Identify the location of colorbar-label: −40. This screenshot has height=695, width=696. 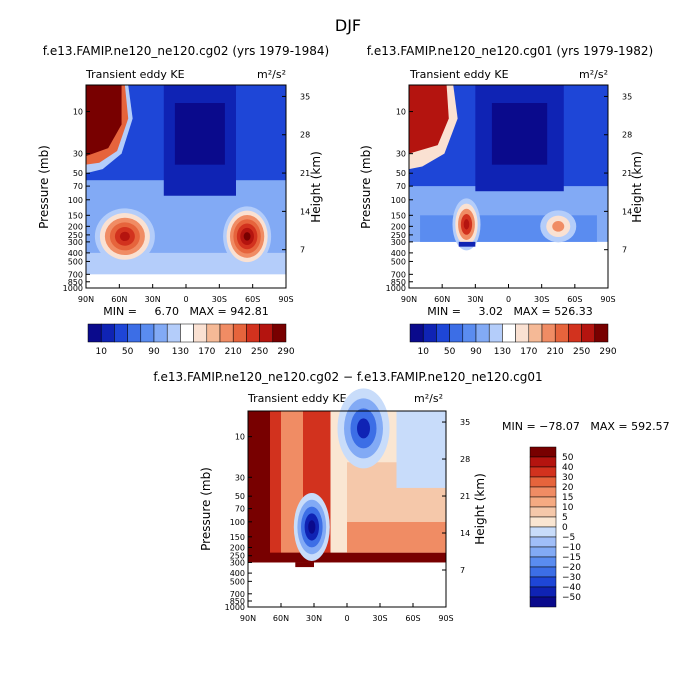
(571, 588).